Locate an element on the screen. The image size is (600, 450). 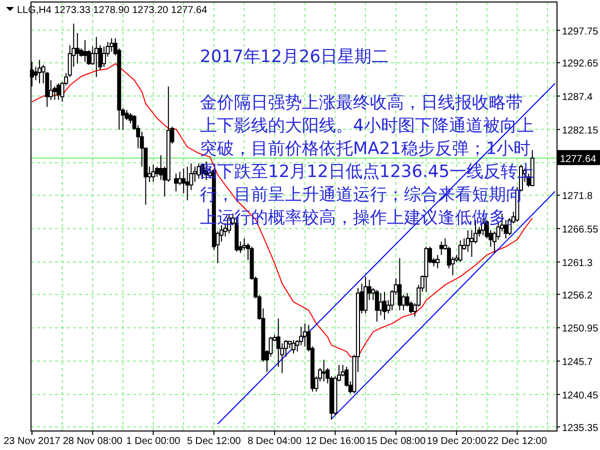
x-tick-label: 12 Dec 16:00 is located at coordinates (335, 441).